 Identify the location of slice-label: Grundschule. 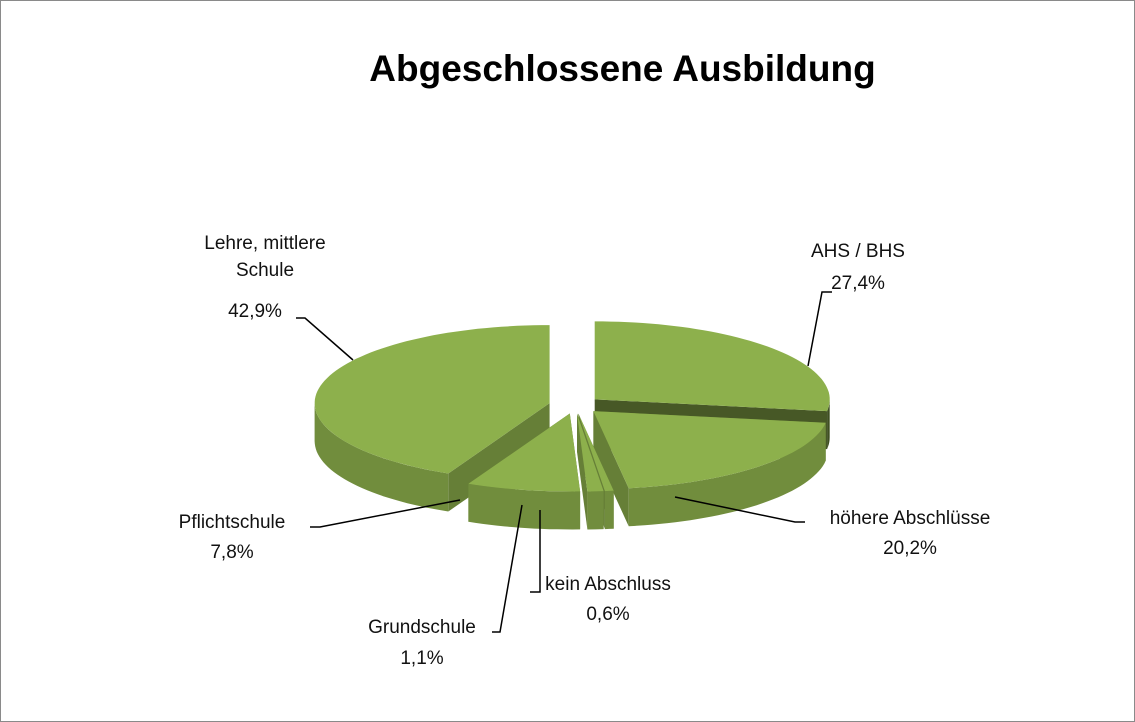
(422, 627).